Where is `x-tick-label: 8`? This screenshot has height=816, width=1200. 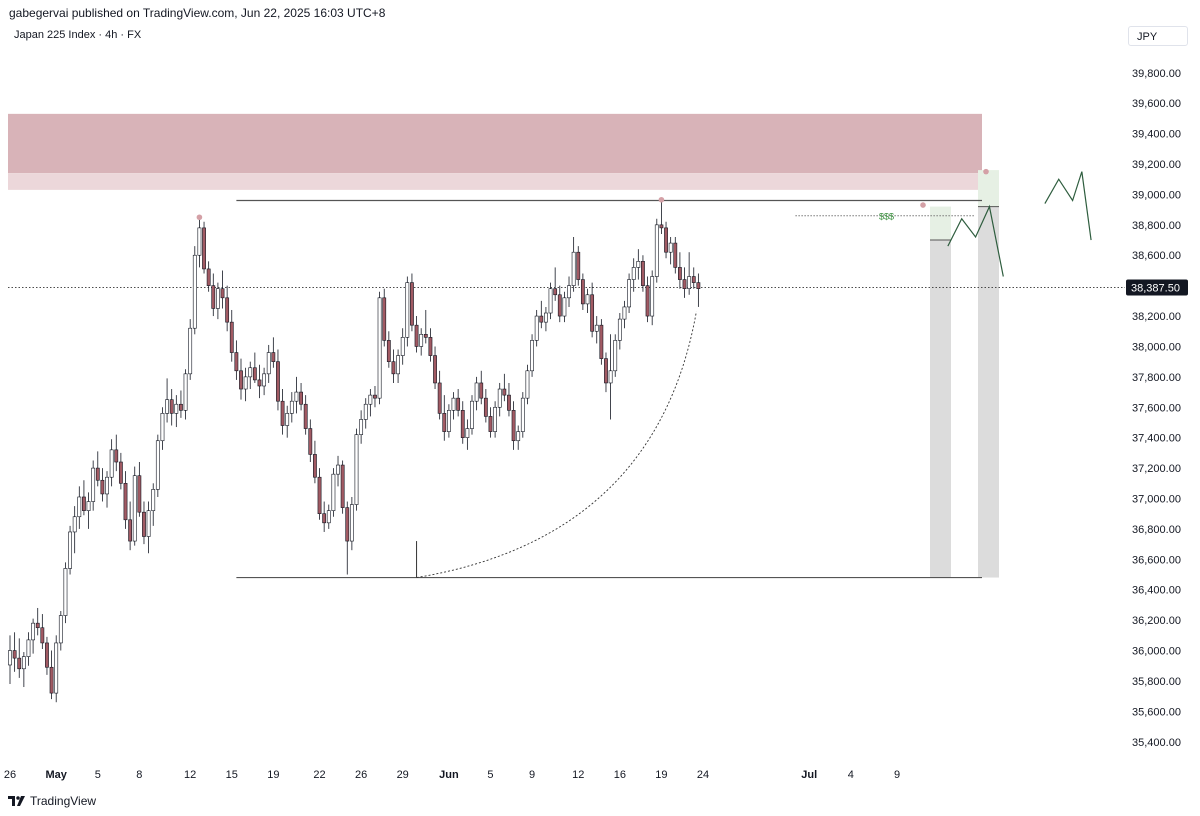 x-tick-label: 8 is located at coordinates (139, 775).